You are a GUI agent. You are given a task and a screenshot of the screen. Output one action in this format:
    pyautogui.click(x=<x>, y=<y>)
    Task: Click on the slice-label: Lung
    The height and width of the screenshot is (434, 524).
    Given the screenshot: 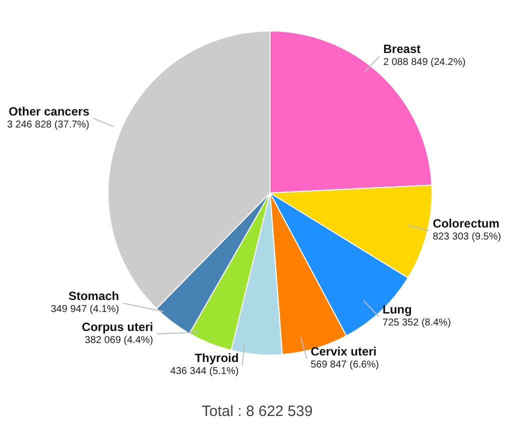 What is the action you would take?
    pyautogui.click(x=397, y=309)
    